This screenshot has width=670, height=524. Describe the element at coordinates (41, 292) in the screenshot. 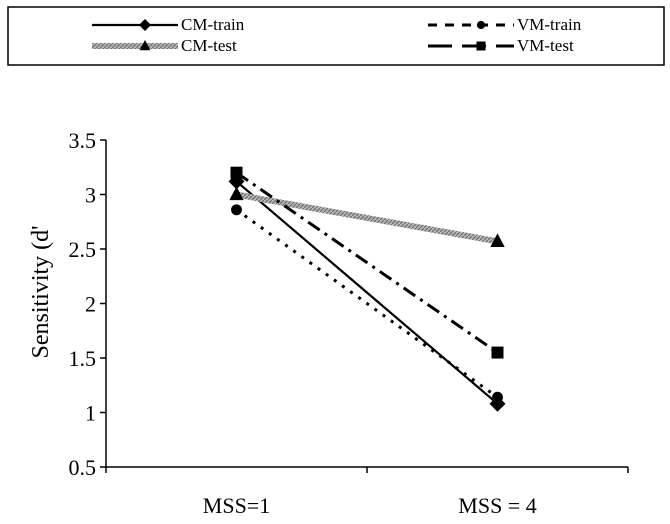

I see `y-axis-label: Sensitivity (d'` at that location.